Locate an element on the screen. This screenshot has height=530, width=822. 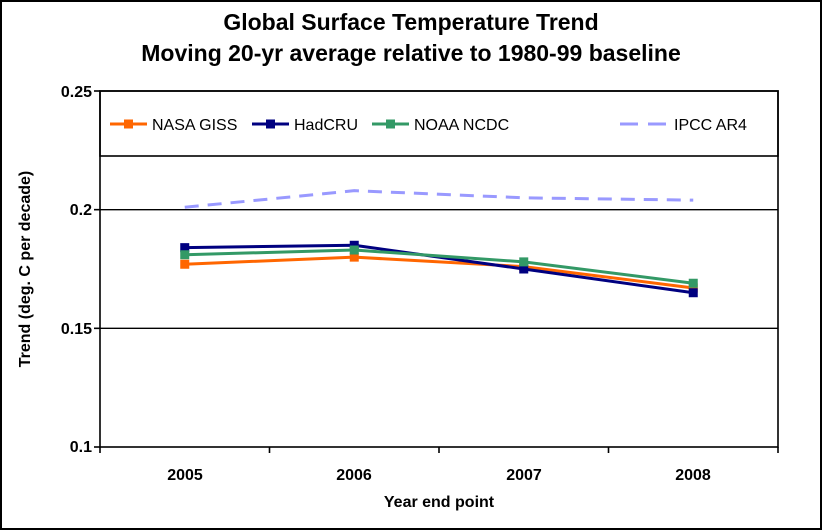
legend-label-noaa-ncdc: NOAA NCDC is located at coordinates (461, 125).